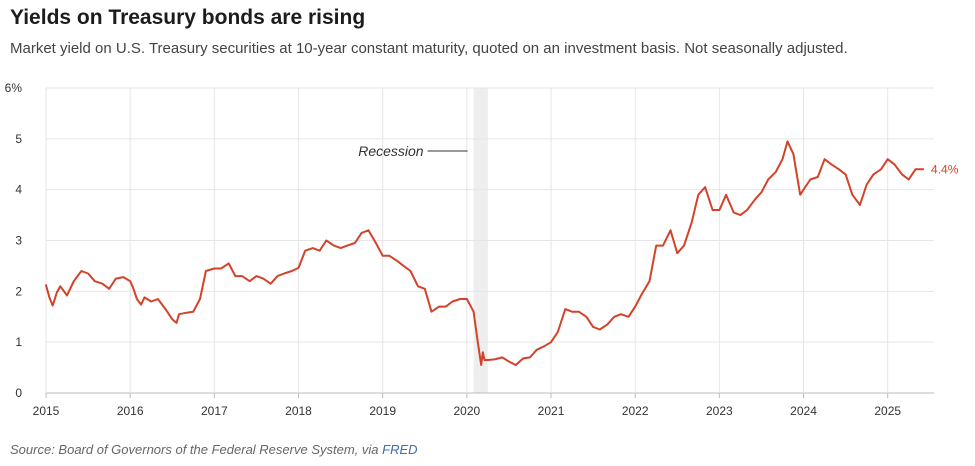 This screenshot has height=466, width=975. Describe the element at coordinates (467, 411) in the screenshot. I see `x-tick-label: 2020` at that location.